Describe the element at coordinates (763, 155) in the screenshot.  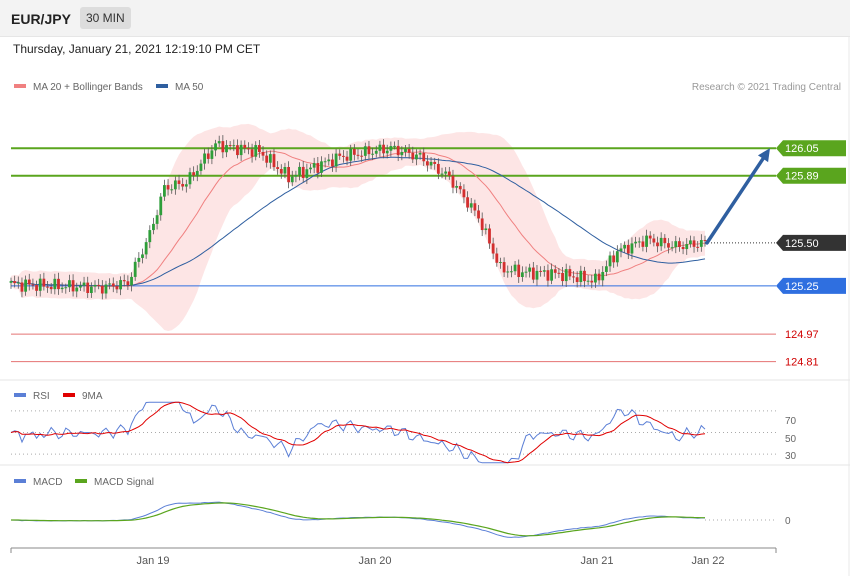
I see `arrow-head` at that location.